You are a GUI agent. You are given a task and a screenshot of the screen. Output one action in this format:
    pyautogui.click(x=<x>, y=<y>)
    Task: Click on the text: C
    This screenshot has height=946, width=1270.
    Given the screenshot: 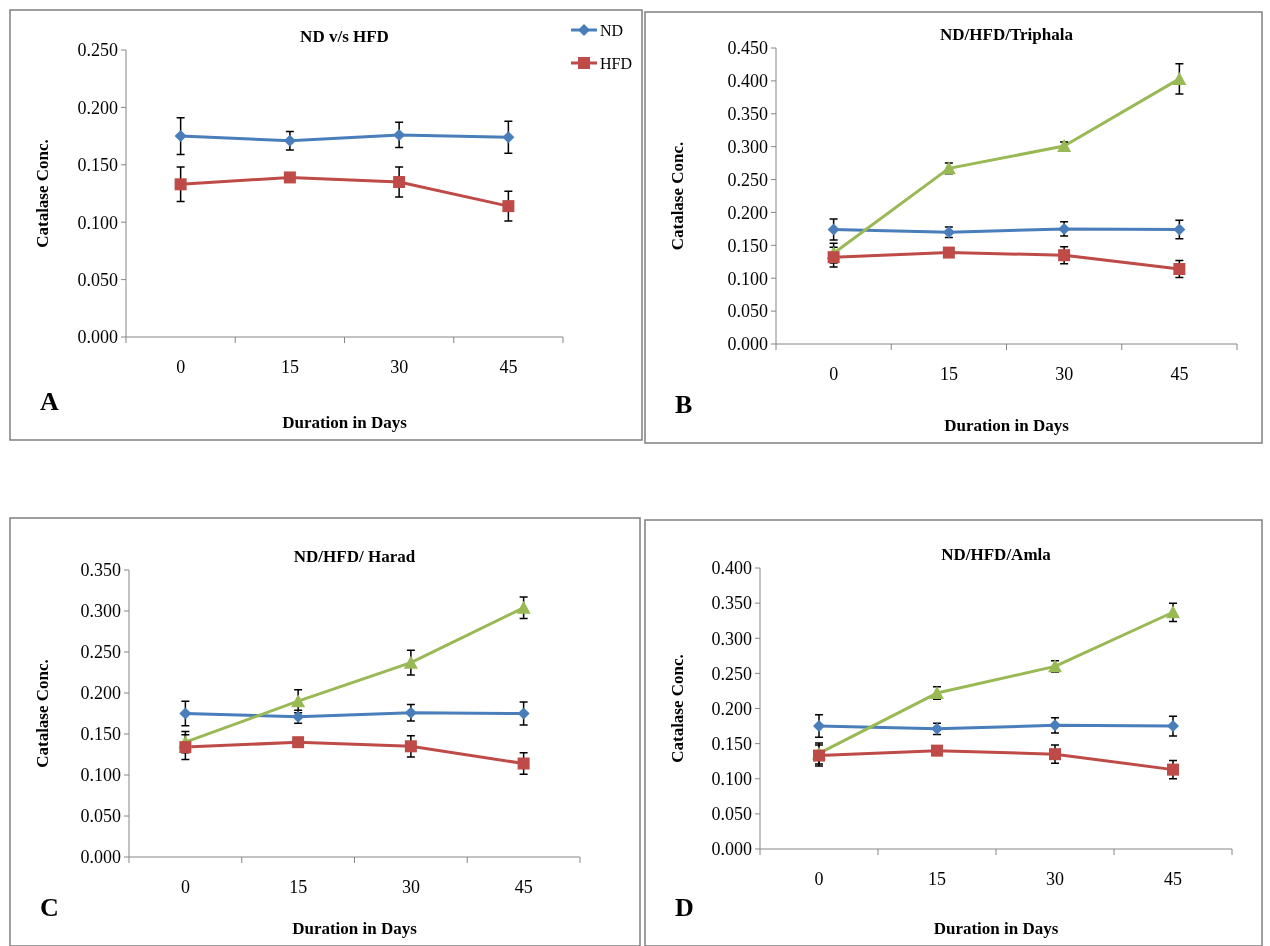 What is the action you would take?
    pyautogui.click(x=49, y=907)
    